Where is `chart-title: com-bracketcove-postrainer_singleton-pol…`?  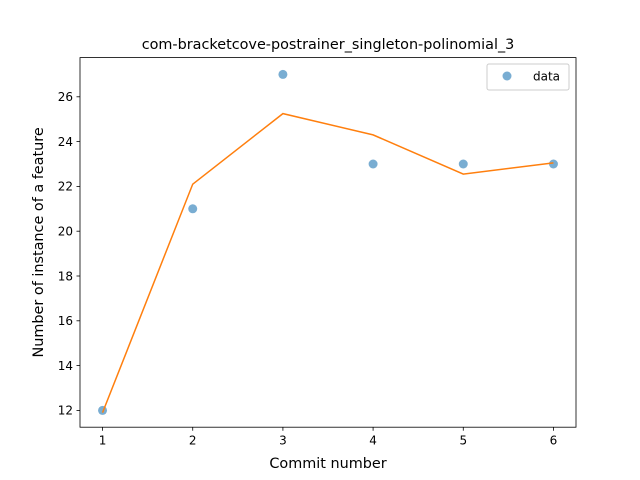
chart-title: com-bracketcove-postrainer_singleton-pol… is located at coordinates (328, 45).